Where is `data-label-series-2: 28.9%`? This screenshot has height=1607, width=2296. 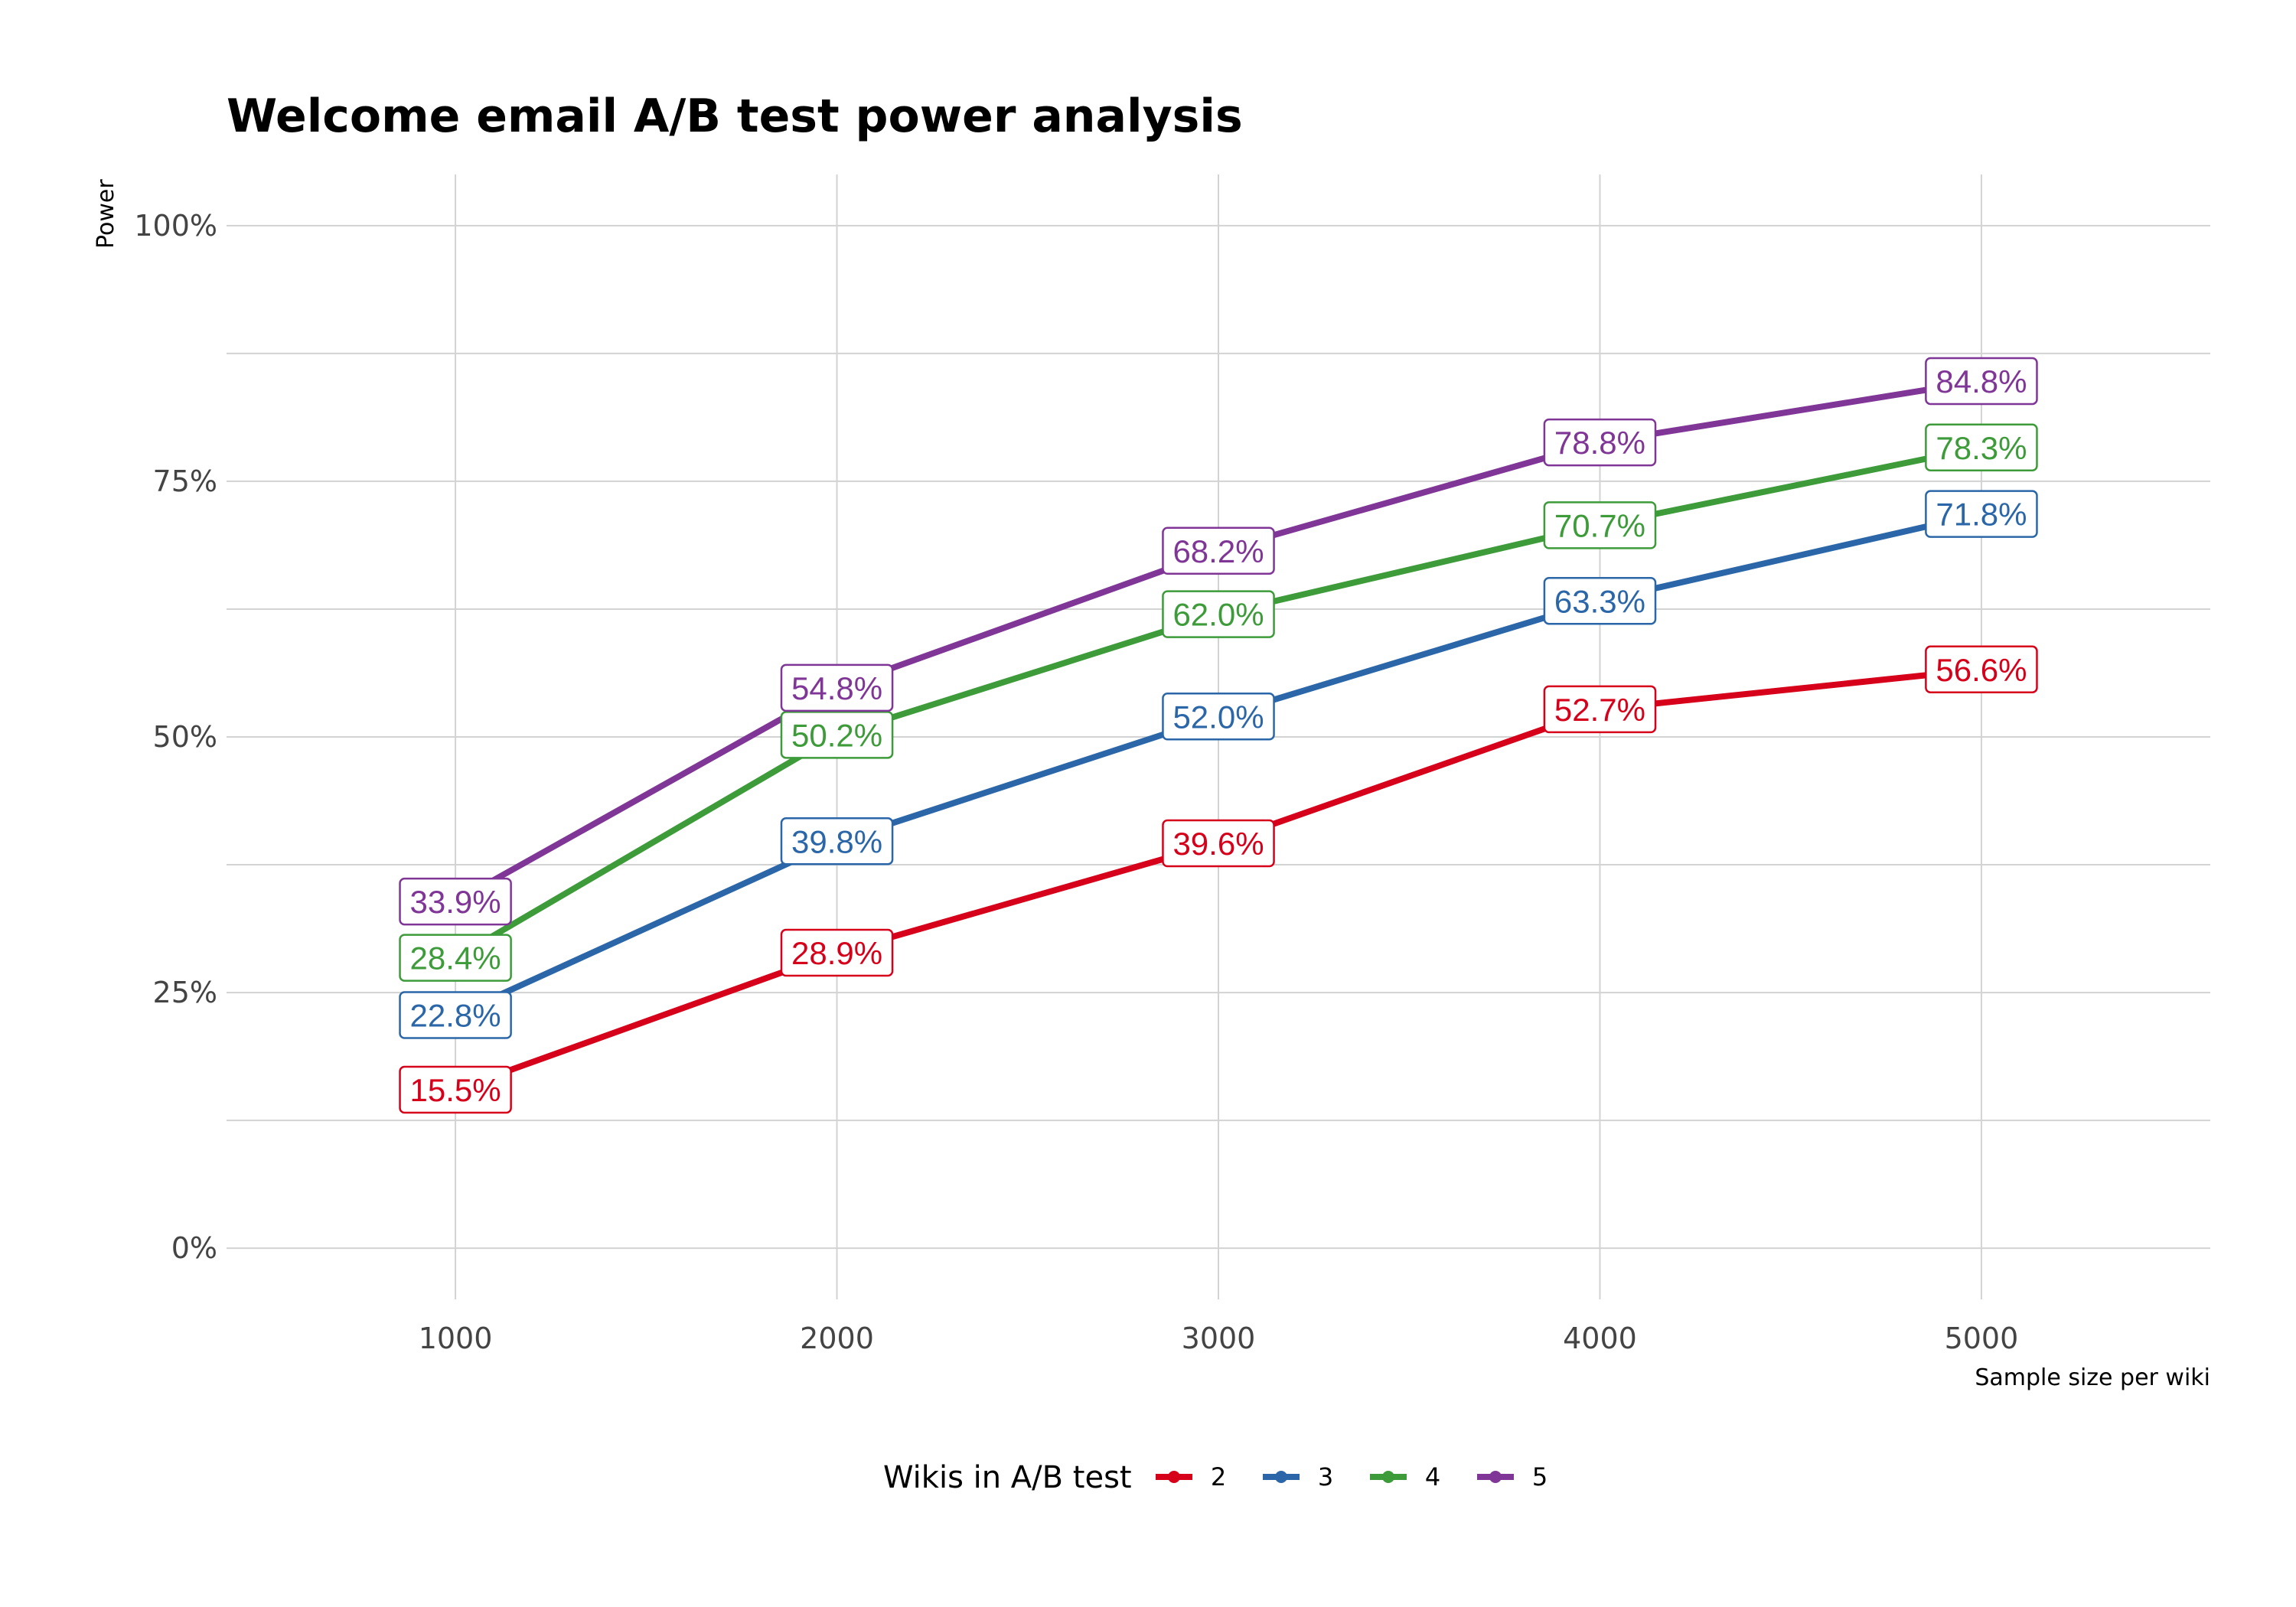
data-label-series-2: 28.9% is located at coordinates (837, 952).